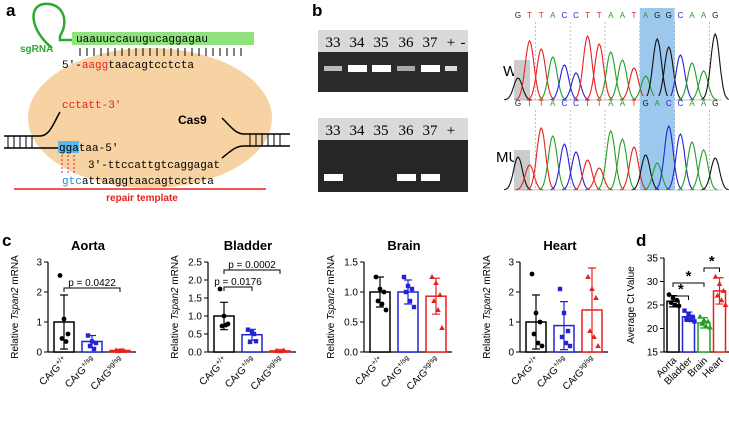 Image resolution: width=729 pixels, height=438 pixels. Describe the element at coordinates (653, 282) in the screenshot. I see `y-tick-label: 30` at that location.